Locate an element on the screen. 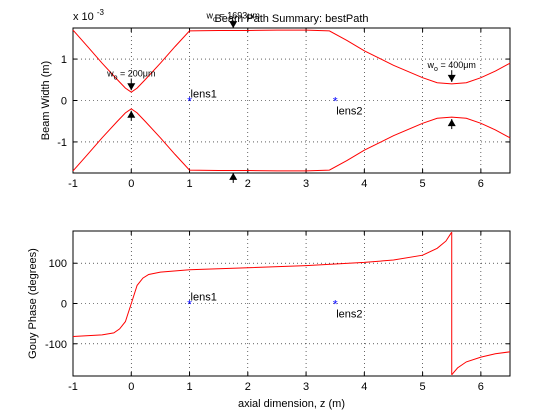 The width and height of the screenshot is (560, 420). beam-width-upper-line is located at coordinates (291, 61).